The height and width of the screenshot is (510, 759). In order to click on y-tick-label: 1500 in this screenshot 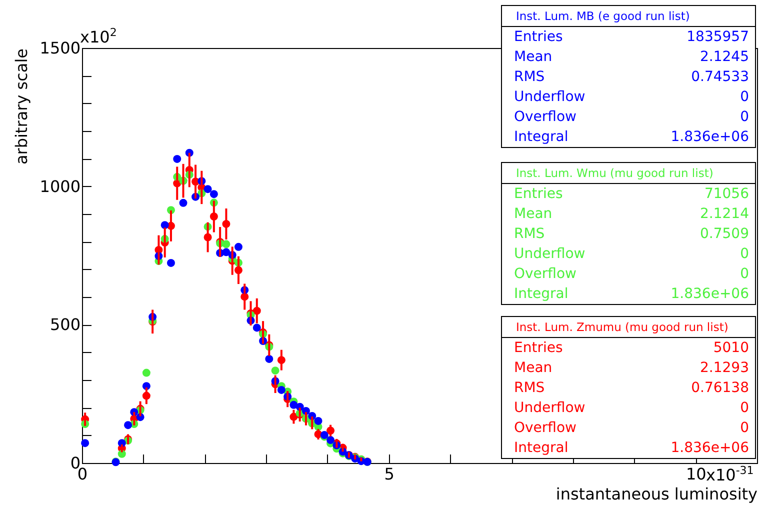, I will do `click(60, 48)`.